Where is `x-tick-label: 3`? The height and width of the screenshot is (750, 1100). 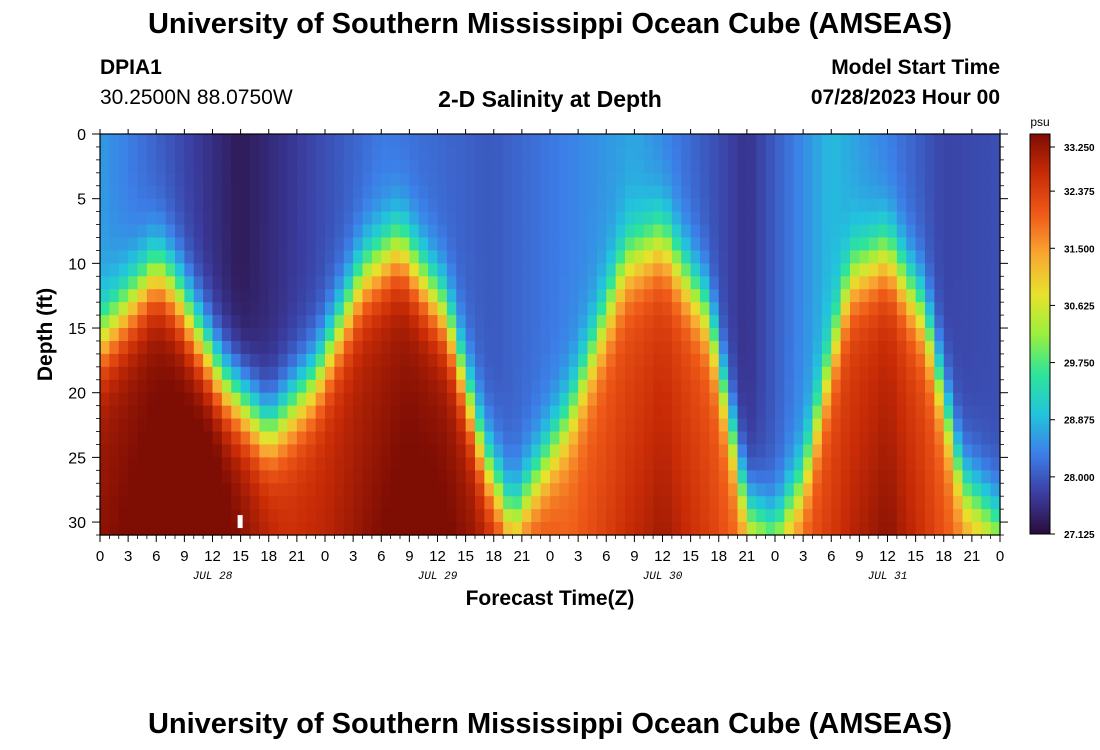
x-tick-label: 3 is located at coordinates (578, 556).